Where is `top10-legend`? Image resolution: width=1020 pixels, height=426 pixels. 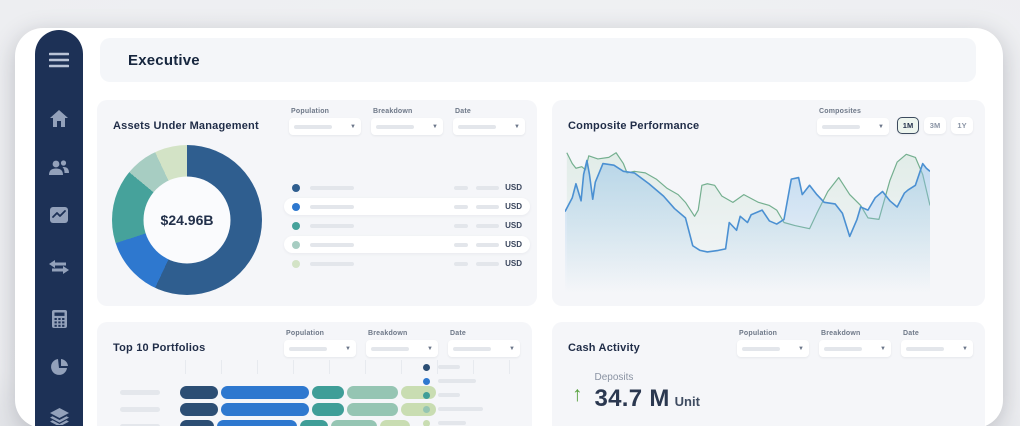
top10-legend is located at coordinates (470, 393).